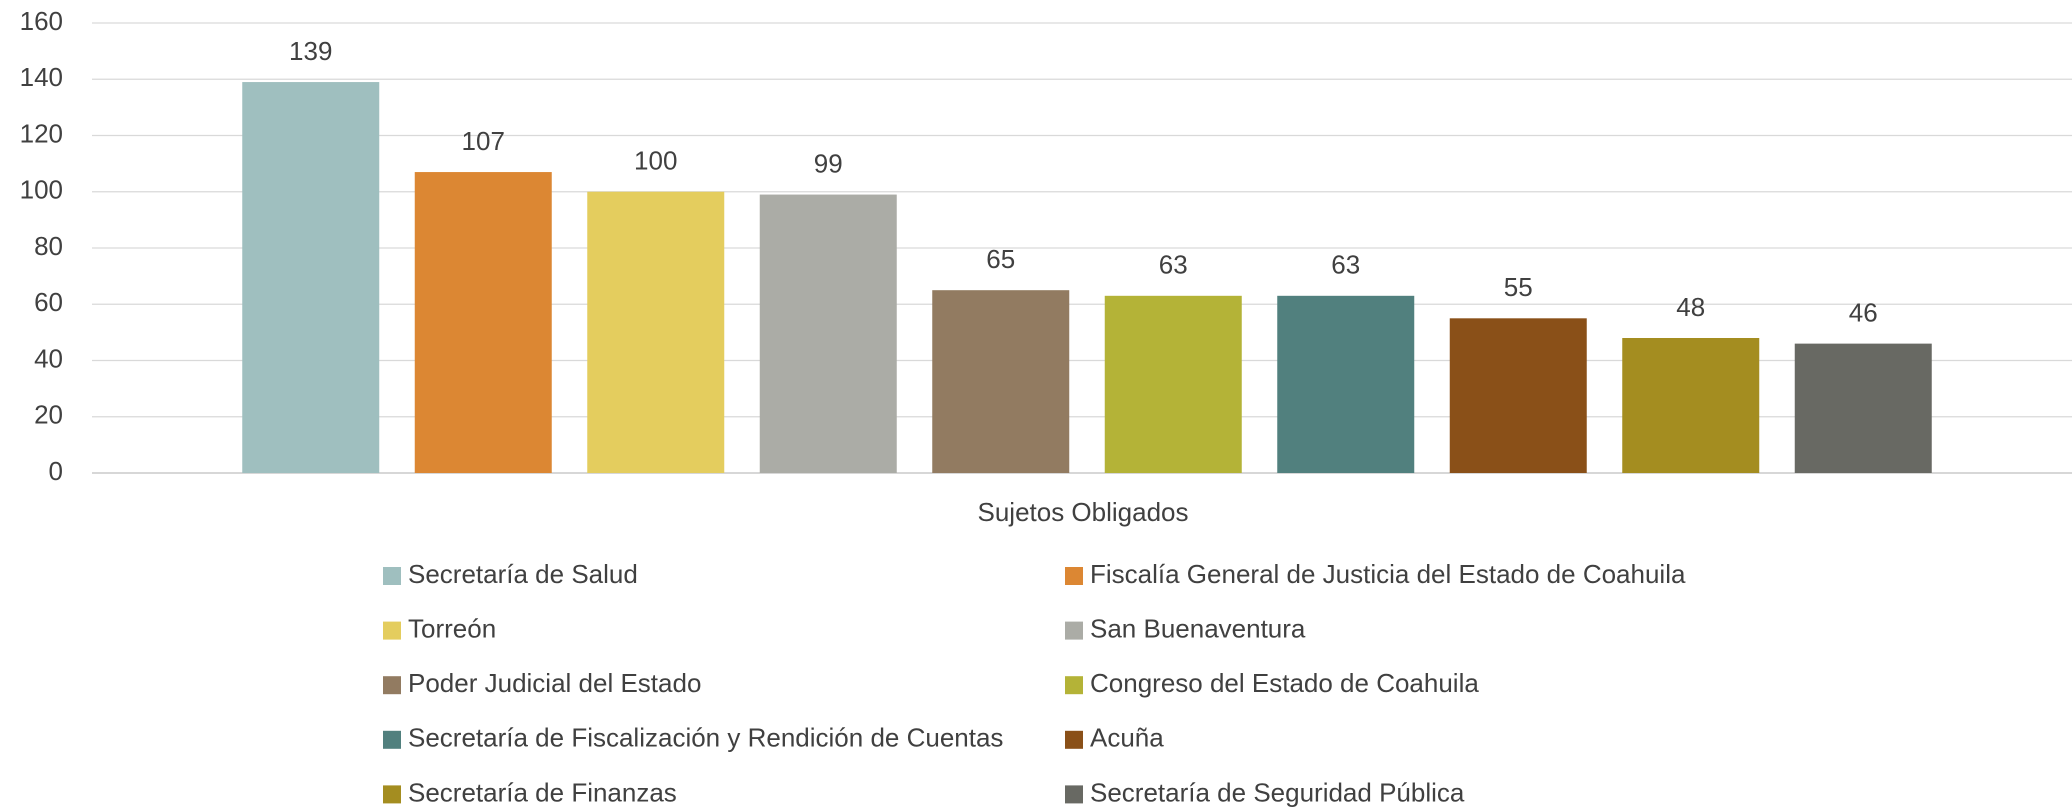 This screenshot has height=811, width=2072. What do you see at coordinates (483, 141) in the screenshot?
I see `data-label: 107` at bounding box center [483, 141].